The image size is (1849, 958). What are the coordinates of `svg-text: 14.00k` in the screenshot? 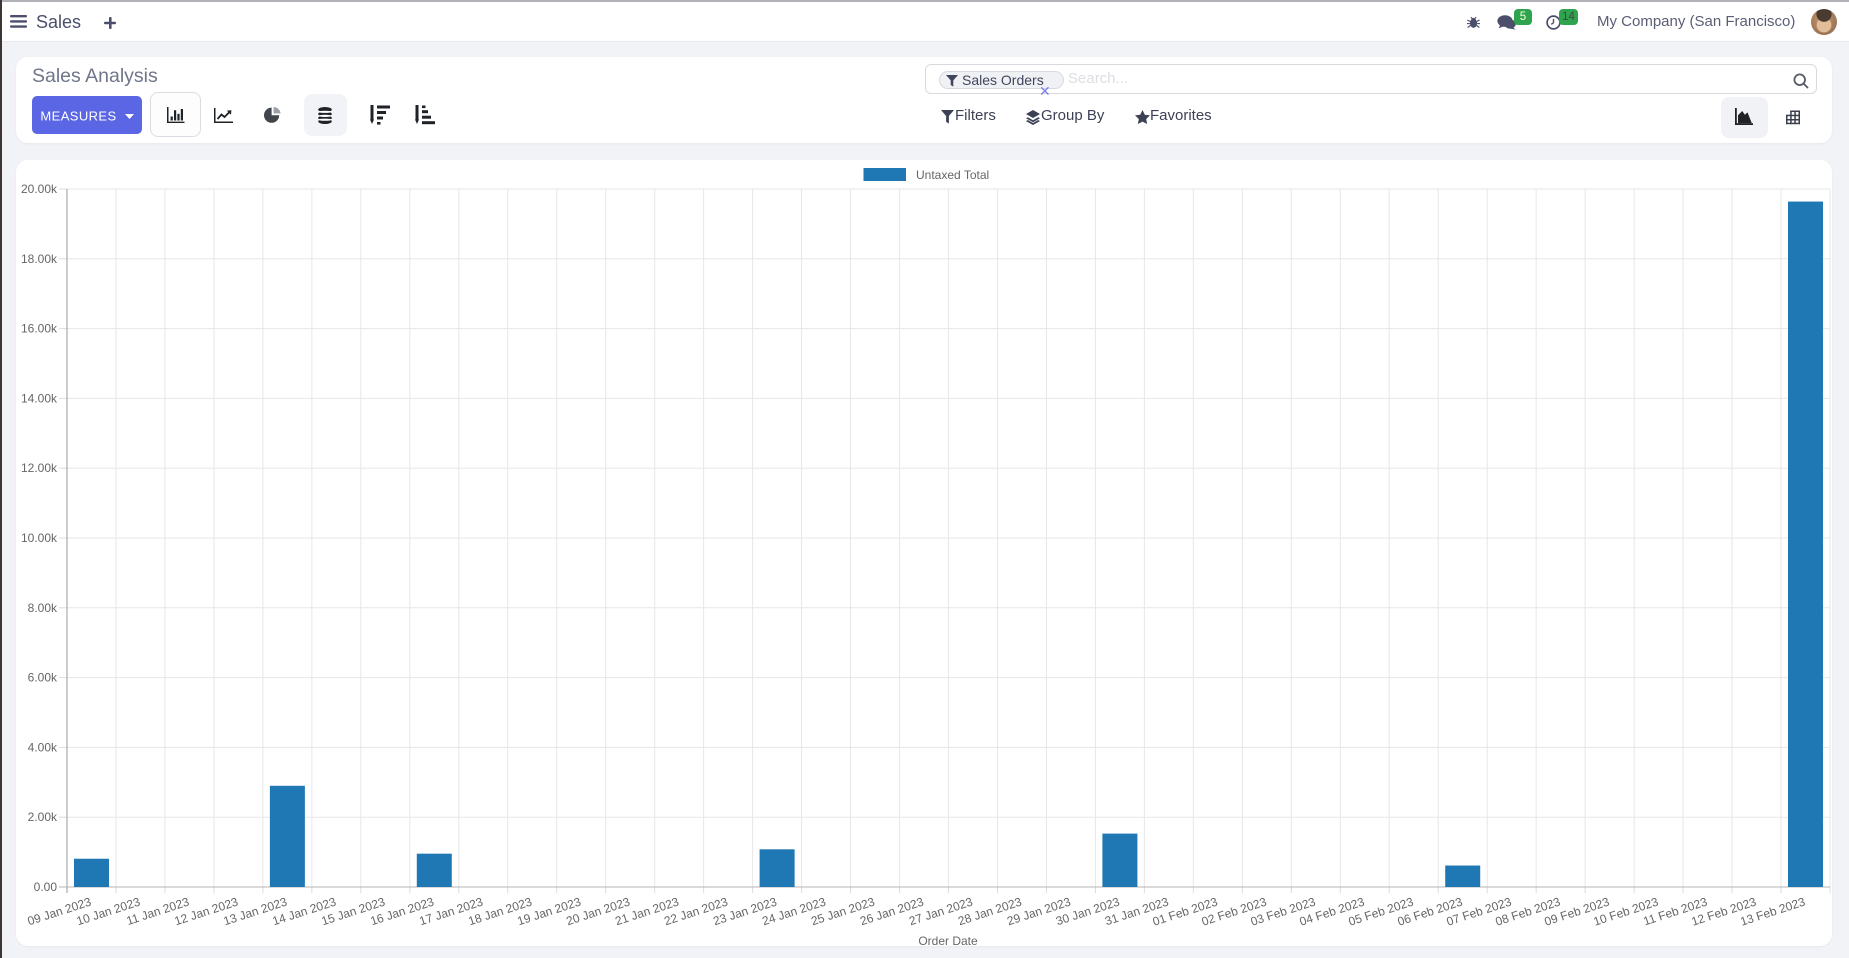 It's located at (39, 398).